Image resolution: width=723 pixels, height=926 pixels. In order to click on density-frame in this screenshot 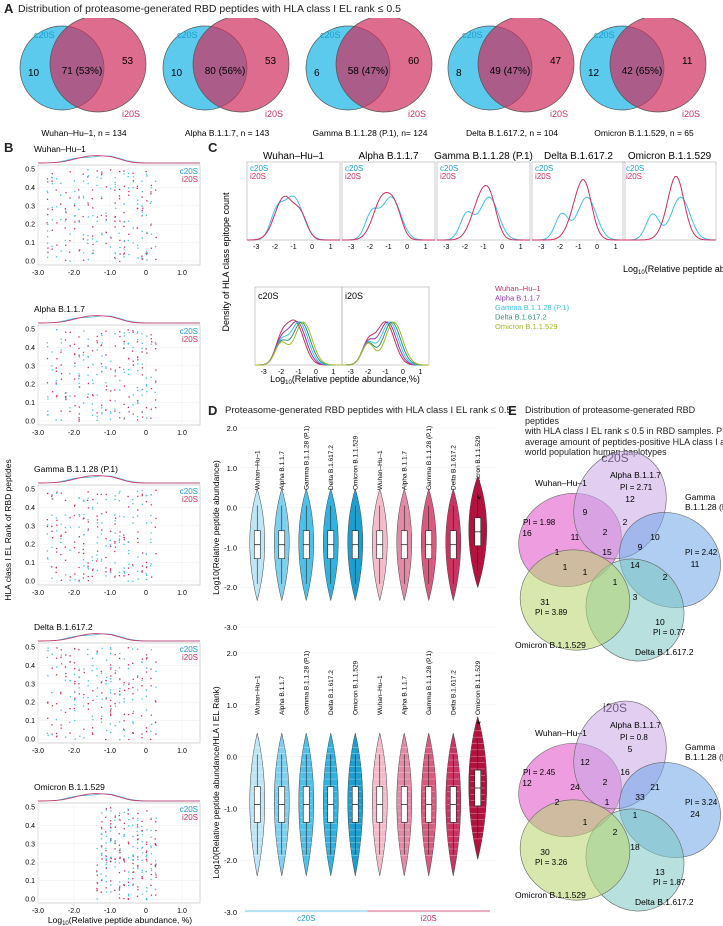, I will do `click(669, 201)`.